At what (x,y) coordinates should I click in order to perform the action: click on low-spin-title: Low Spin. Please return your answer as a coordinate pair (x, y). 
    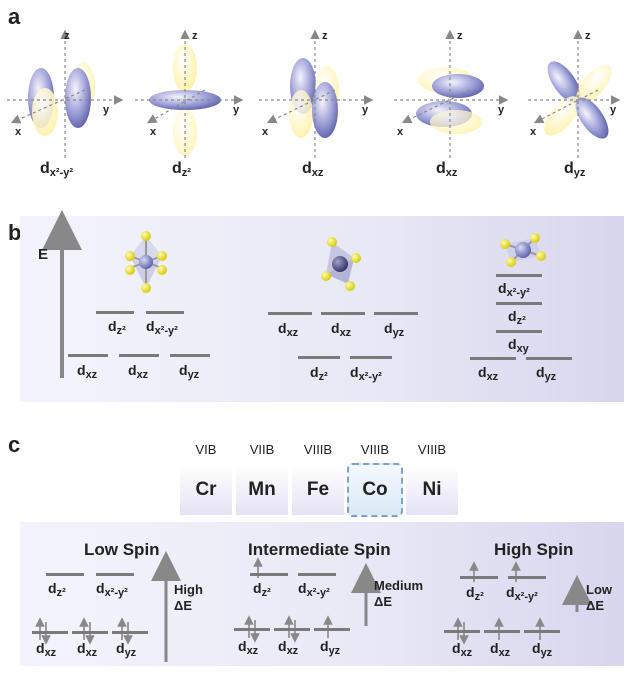
    Looking at the image, I should click on (122, 549).